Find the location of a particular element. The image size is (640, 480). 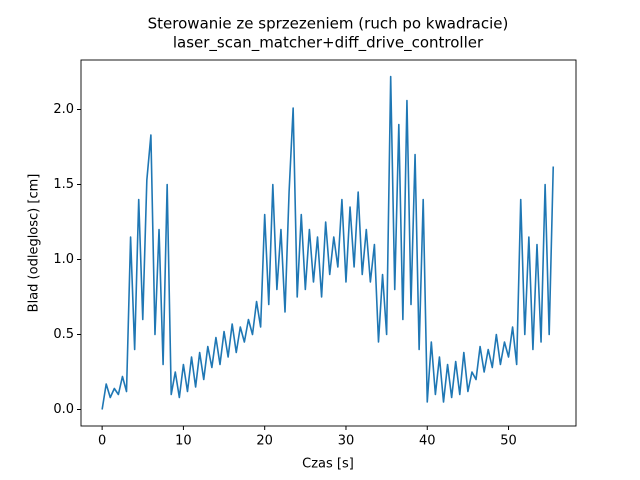

chart-subtitle: laser_scan_matcher+diff_drive_controller is located at coordinates (328, 43).